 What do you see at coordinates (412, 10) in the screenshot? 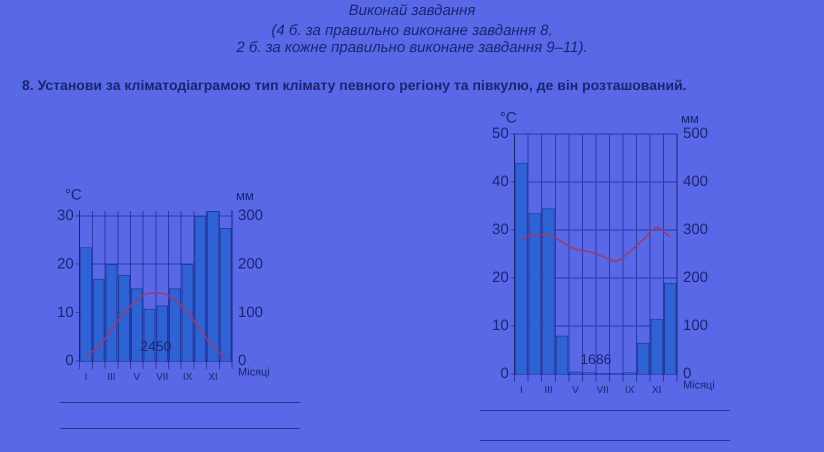
I see `text: Виконай завдання` at bounding box center [412, 10].